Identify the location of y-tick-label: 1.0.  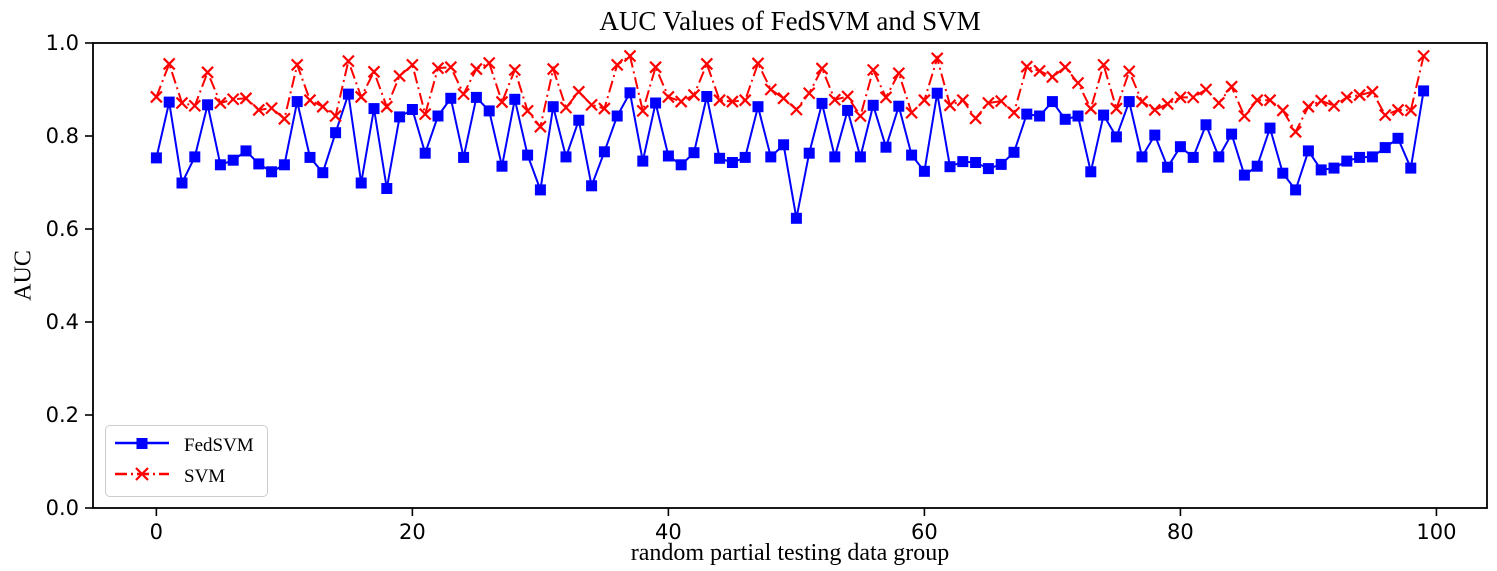
(62, 43).